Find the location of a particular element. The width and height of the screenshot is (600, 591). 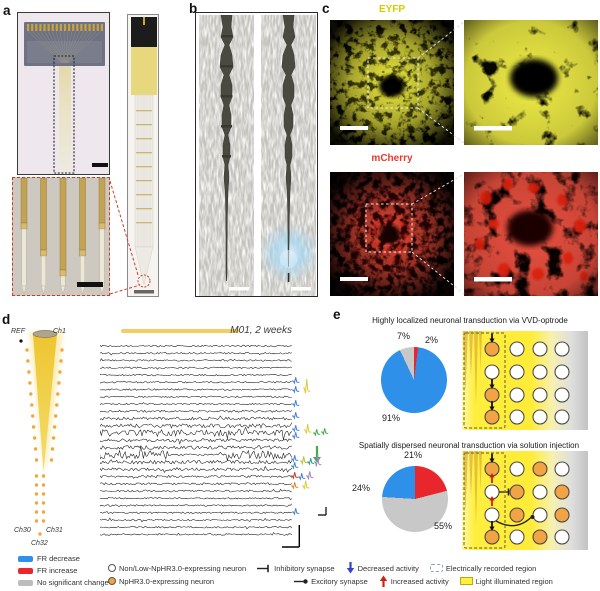

illuminated-label: Light illuminated region is located at coordinates (514, 581).